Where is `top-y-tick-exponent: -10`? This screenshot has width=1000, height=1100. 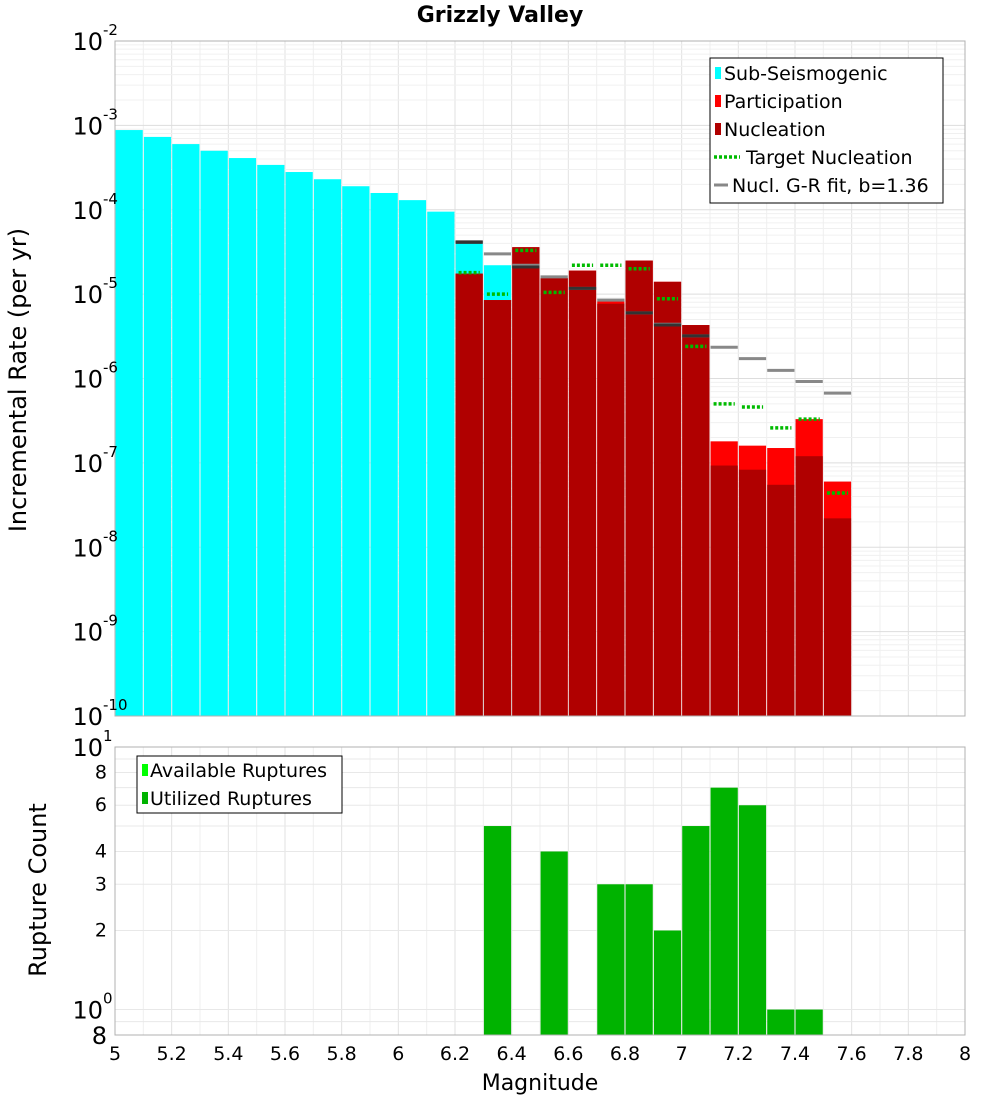
top-y-tick-exponent: -10 is located at coordinates (115, 705).